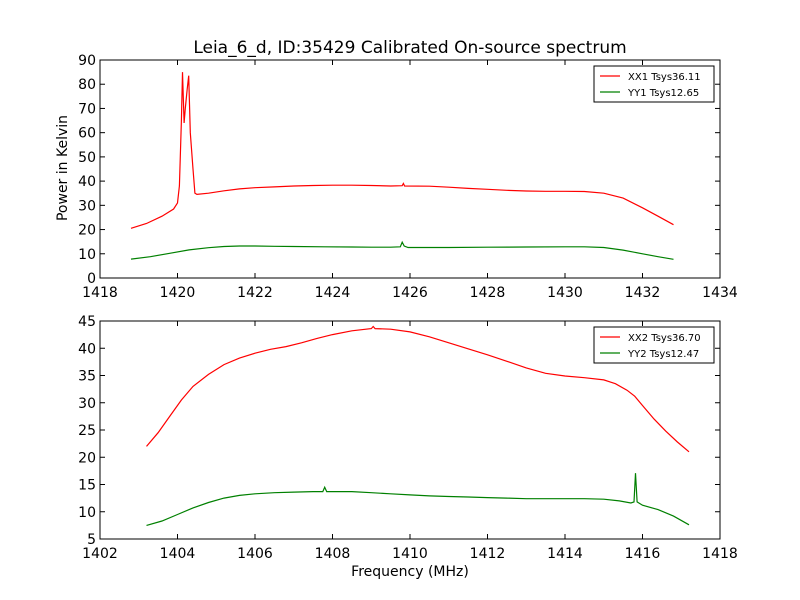 This screenshot has height=600, width=800. What do you see at coordinates (664, 77) in the screenshot?
I see `legend-label-0-0: XX1 Tsys36.11` at bounding box center [664, 77].